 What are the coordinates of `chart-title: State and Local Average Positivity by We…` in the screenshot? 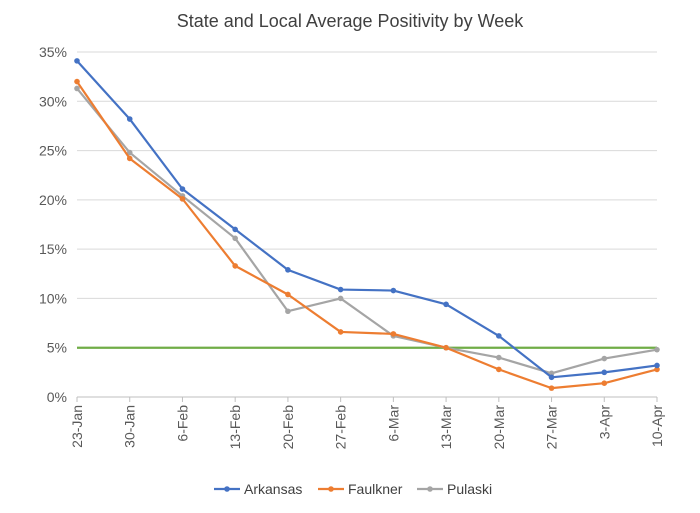 It's located at (351, 21).